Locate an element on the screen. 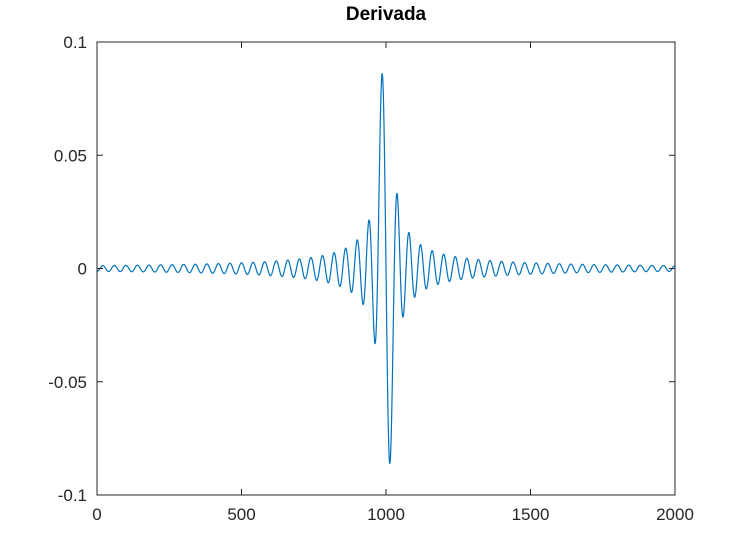 The height and width of the screenshot is (557, 746). chart-title: Derivada is located at coordinates (386, 14).